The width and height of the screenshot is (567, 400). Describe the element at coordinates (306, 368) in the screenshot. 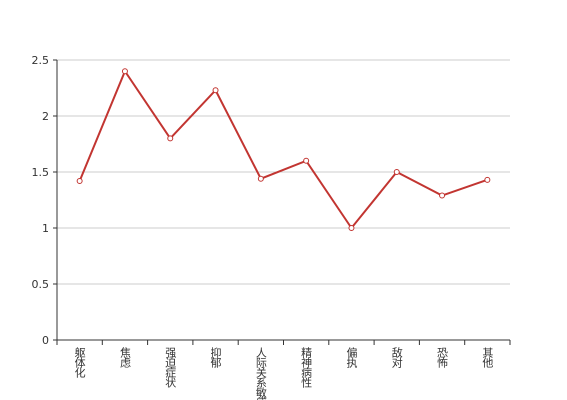

I see `x-tick-label: 精神病性` at that location.